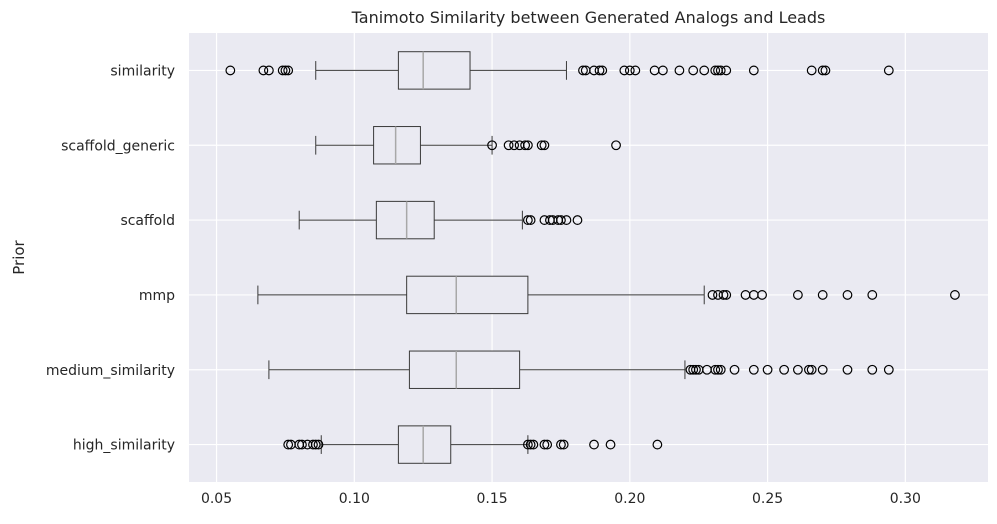 This screenshot has width=997, height=524. Describe the element at coordinates (581, 369) in the screenshot. I see `box-group-medium_similarity` at that location.